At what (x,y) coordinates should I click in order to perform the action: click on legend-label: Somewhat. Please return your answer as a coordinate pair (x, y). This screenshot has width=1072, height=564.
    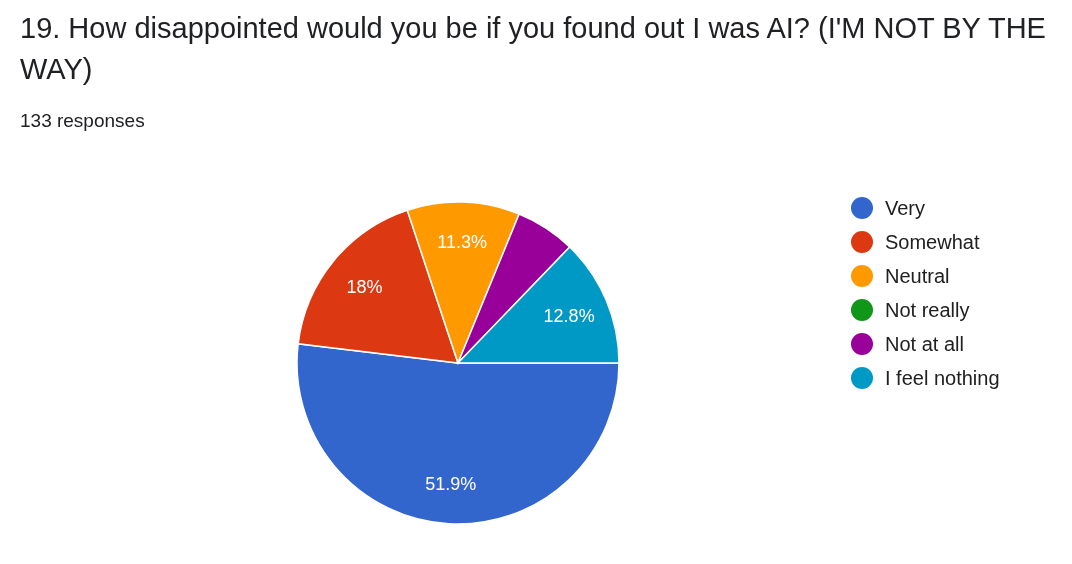
    Looking at the image, I should click on (932, 242).